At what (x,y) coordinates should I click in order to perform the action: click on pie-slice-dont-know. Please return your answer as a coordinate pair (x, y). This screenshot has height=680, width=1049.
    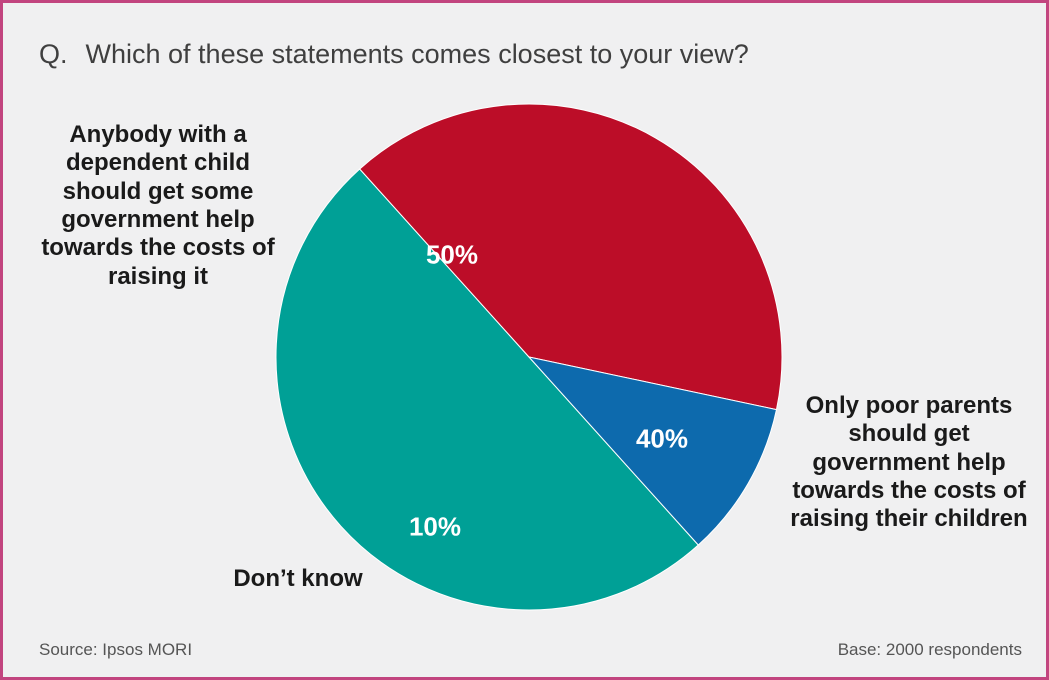
    Looking at the image, I should click on (652, 451).